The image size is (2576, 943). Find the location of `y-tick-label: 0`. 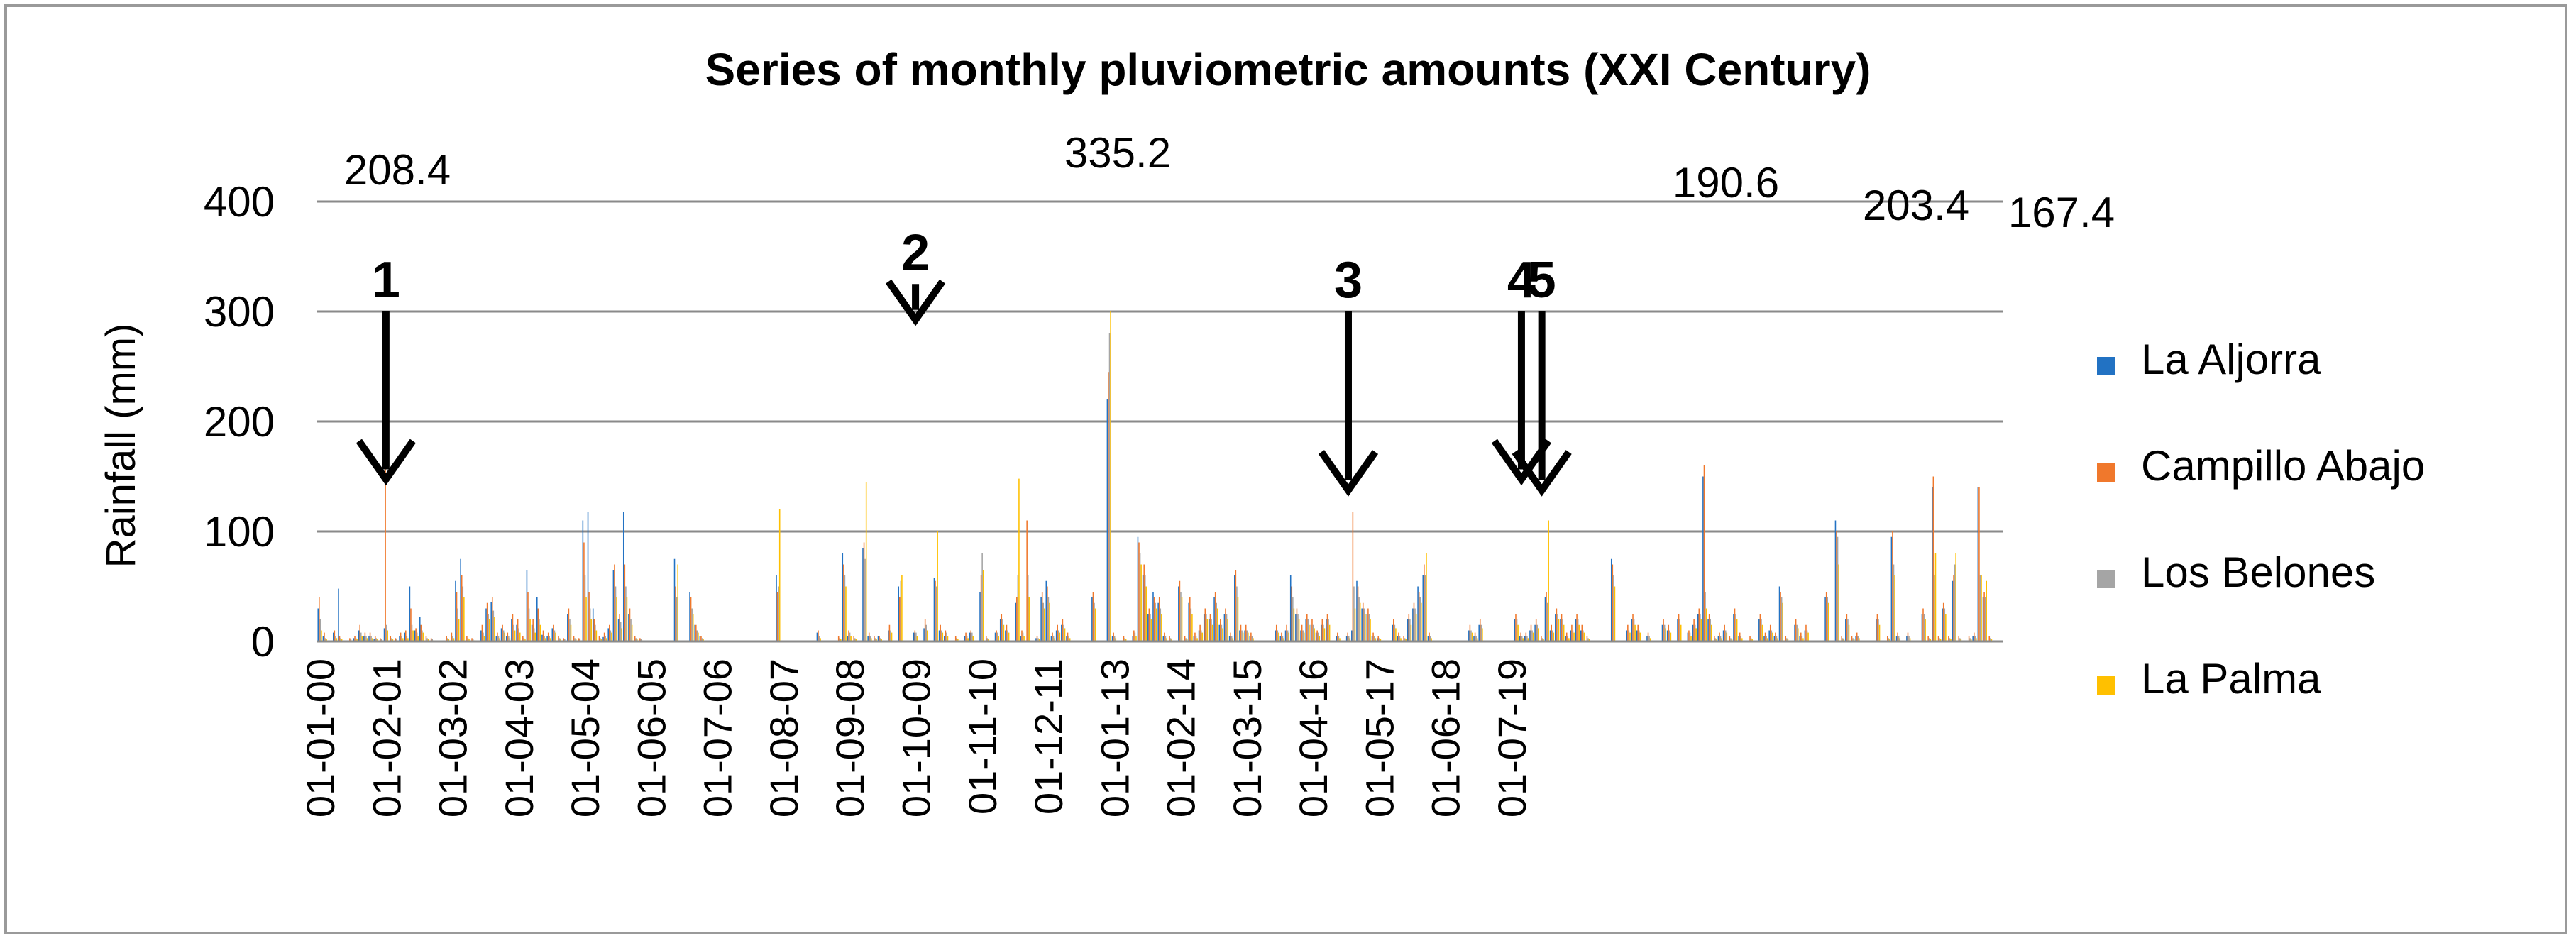

y-tick-label: 0 is located at coordinates (263, 642).